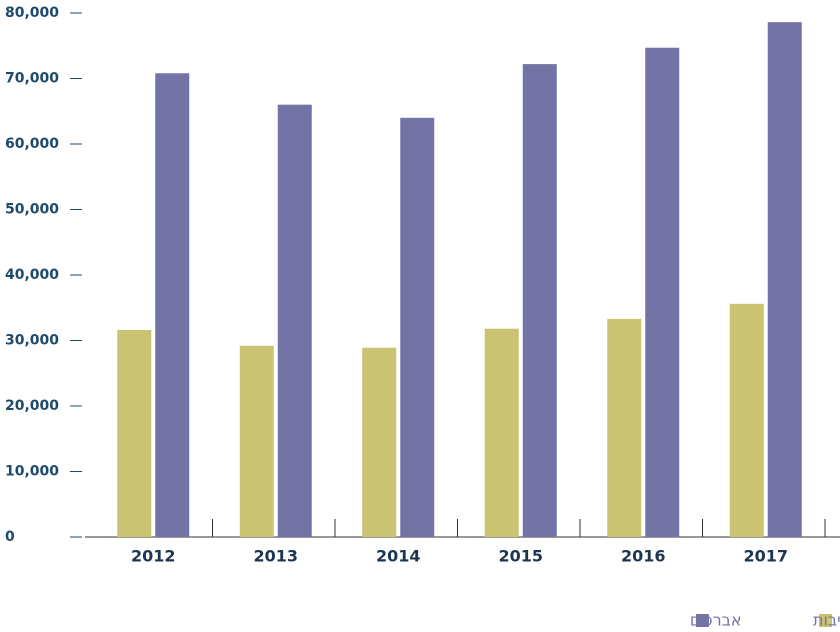 The width and height of the screenshot is (840, 632). Describe the element at coordinates (32, 13) in the screenshot. I see `y-tick-label: 80,000` at that location.